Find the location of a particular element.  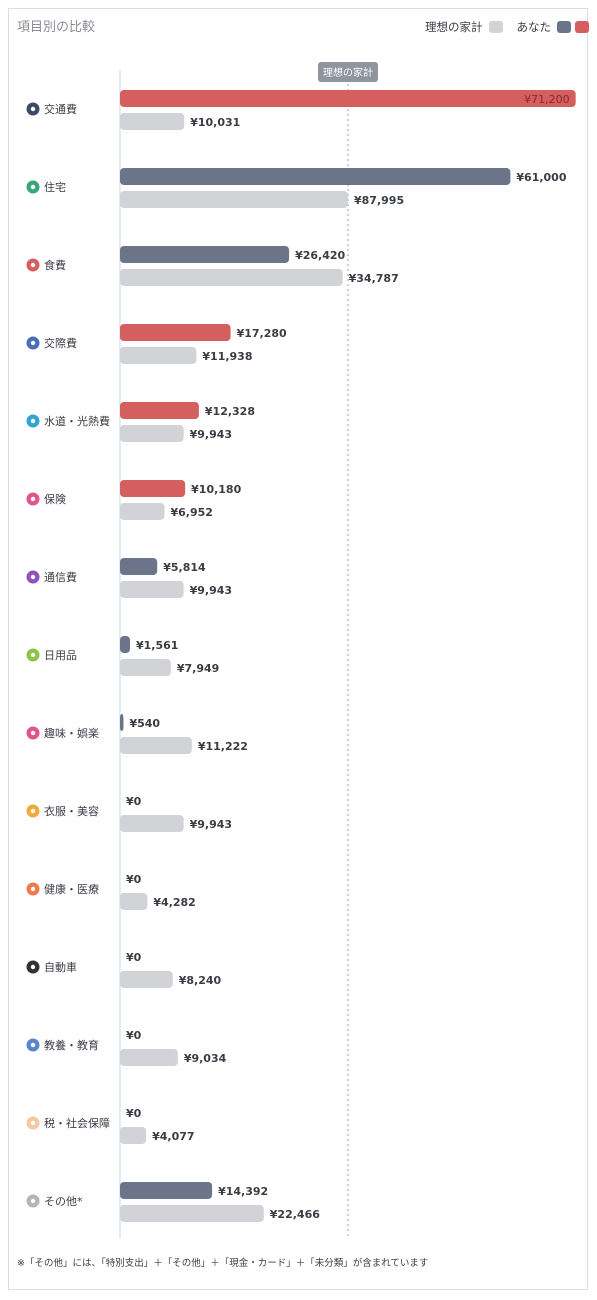

ideal-value-label: ¥11,938 is located at coordinates (227, 356).